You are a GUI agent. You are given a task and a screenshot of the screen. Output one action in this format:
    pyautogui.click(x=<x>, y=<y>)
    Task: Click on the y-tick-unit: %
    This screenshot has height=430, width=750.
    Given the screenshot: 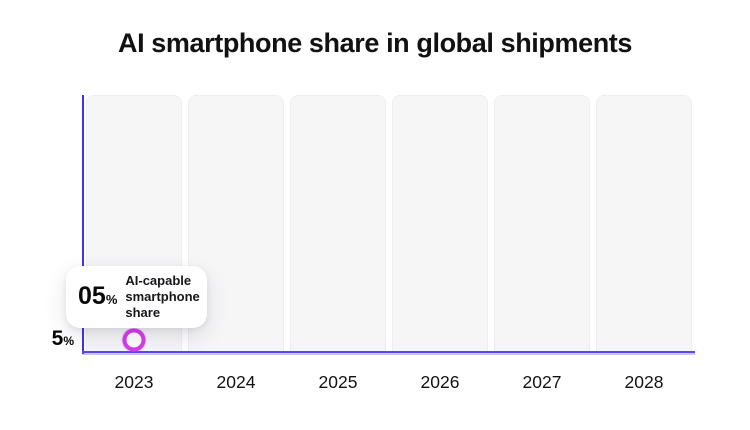 What is the action you would take?
    pyautogui.click(x=68, y=341)
    